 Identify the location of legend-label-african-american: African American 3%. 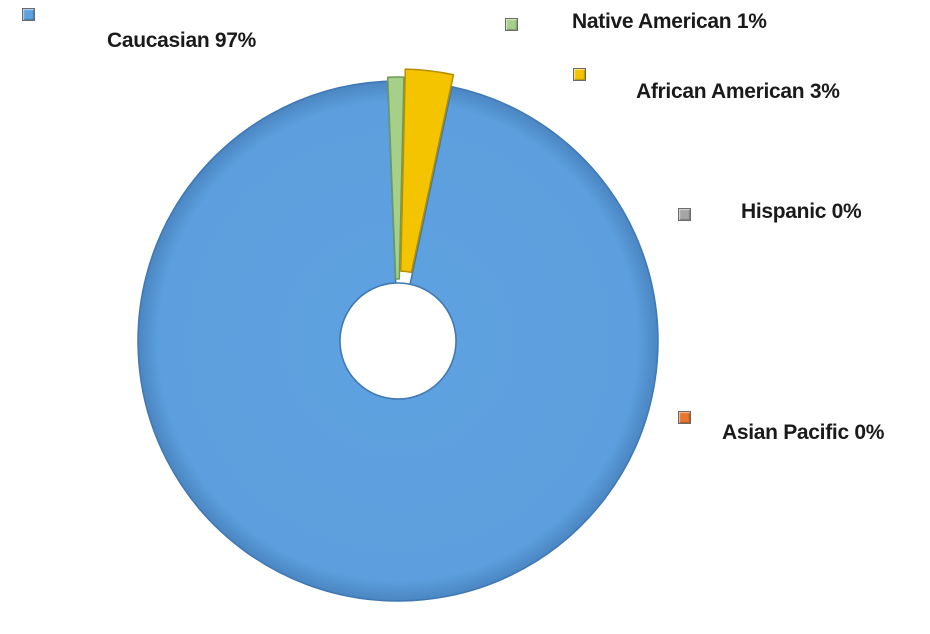
(738, 91).